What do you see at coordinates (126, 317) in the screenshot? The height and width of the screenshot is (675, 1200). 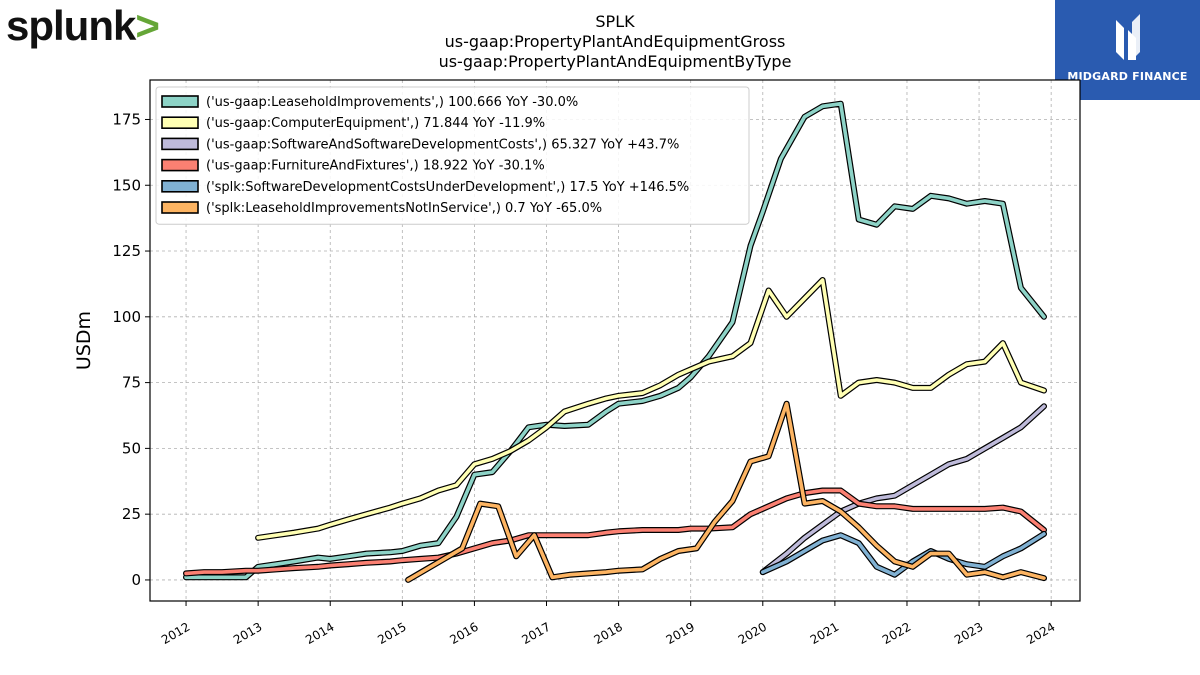 I see `y-tick-label: 100` at bounding box center [126, 317].